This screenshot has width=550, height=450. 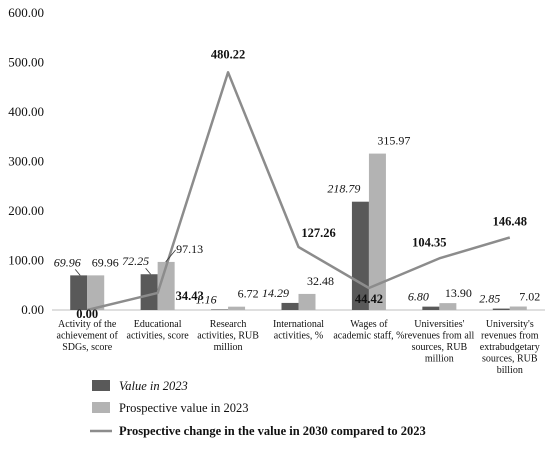 I want to click on y-tick-label: 600.00, so click(x=26, y=12).